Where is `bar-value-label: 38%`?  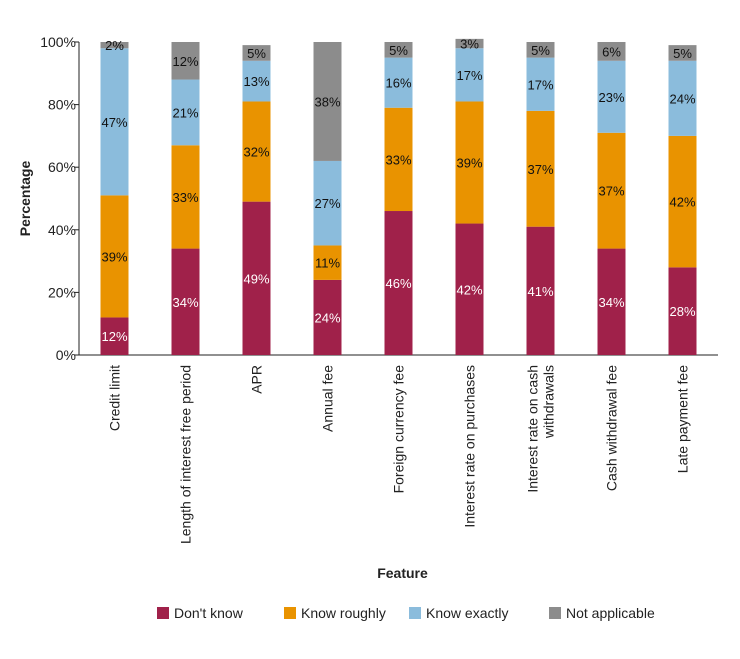
bar-value-label: 38% is located at coordinates (327, 101).